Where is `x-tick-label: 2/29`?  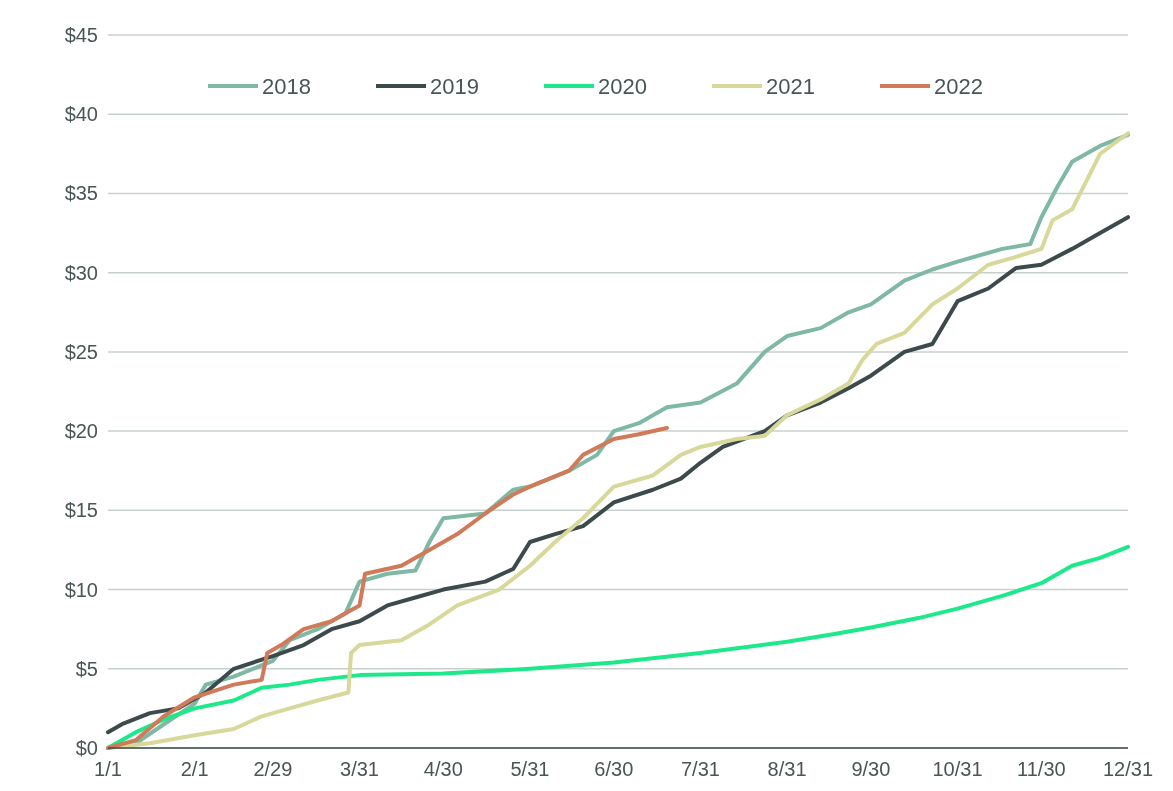 x-tick-label: 2/29 is located at coordinates (273, 769).